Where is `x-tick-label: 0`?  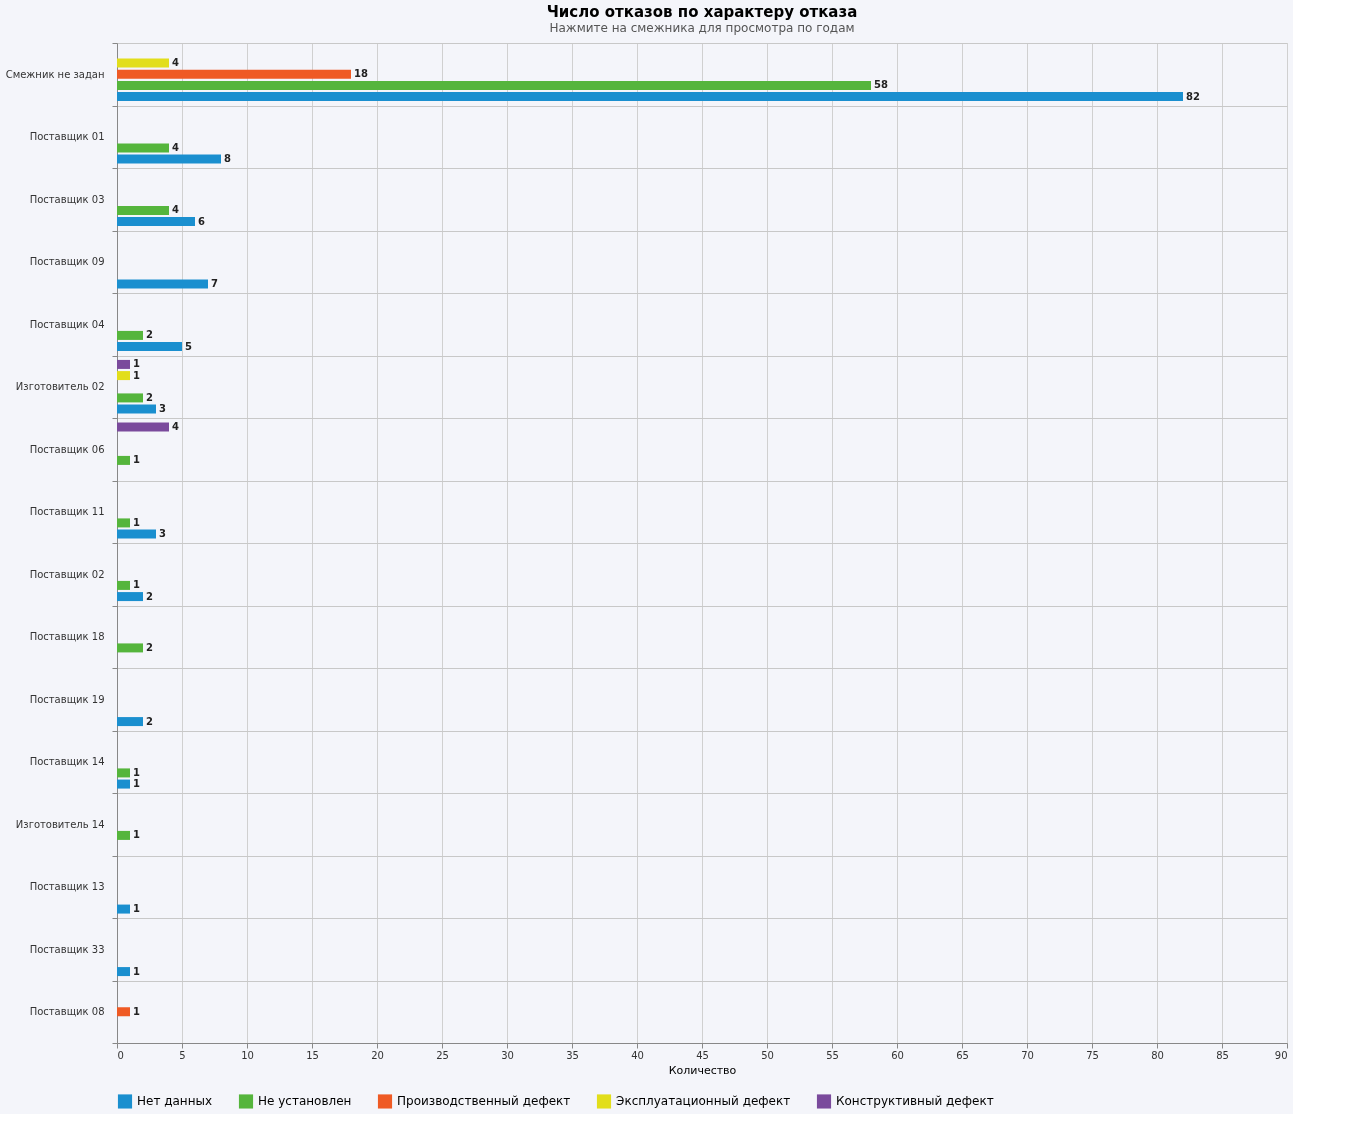
x-tick-label: 0 is located at coordinates (120, 1055).